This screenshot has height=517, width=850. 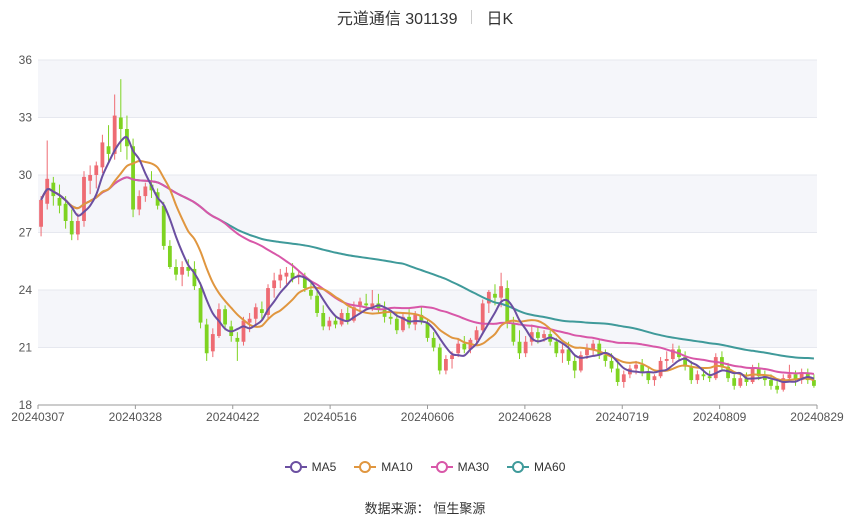 I want to click on x-tick-label: 20240809, so click(x=720, y=417).